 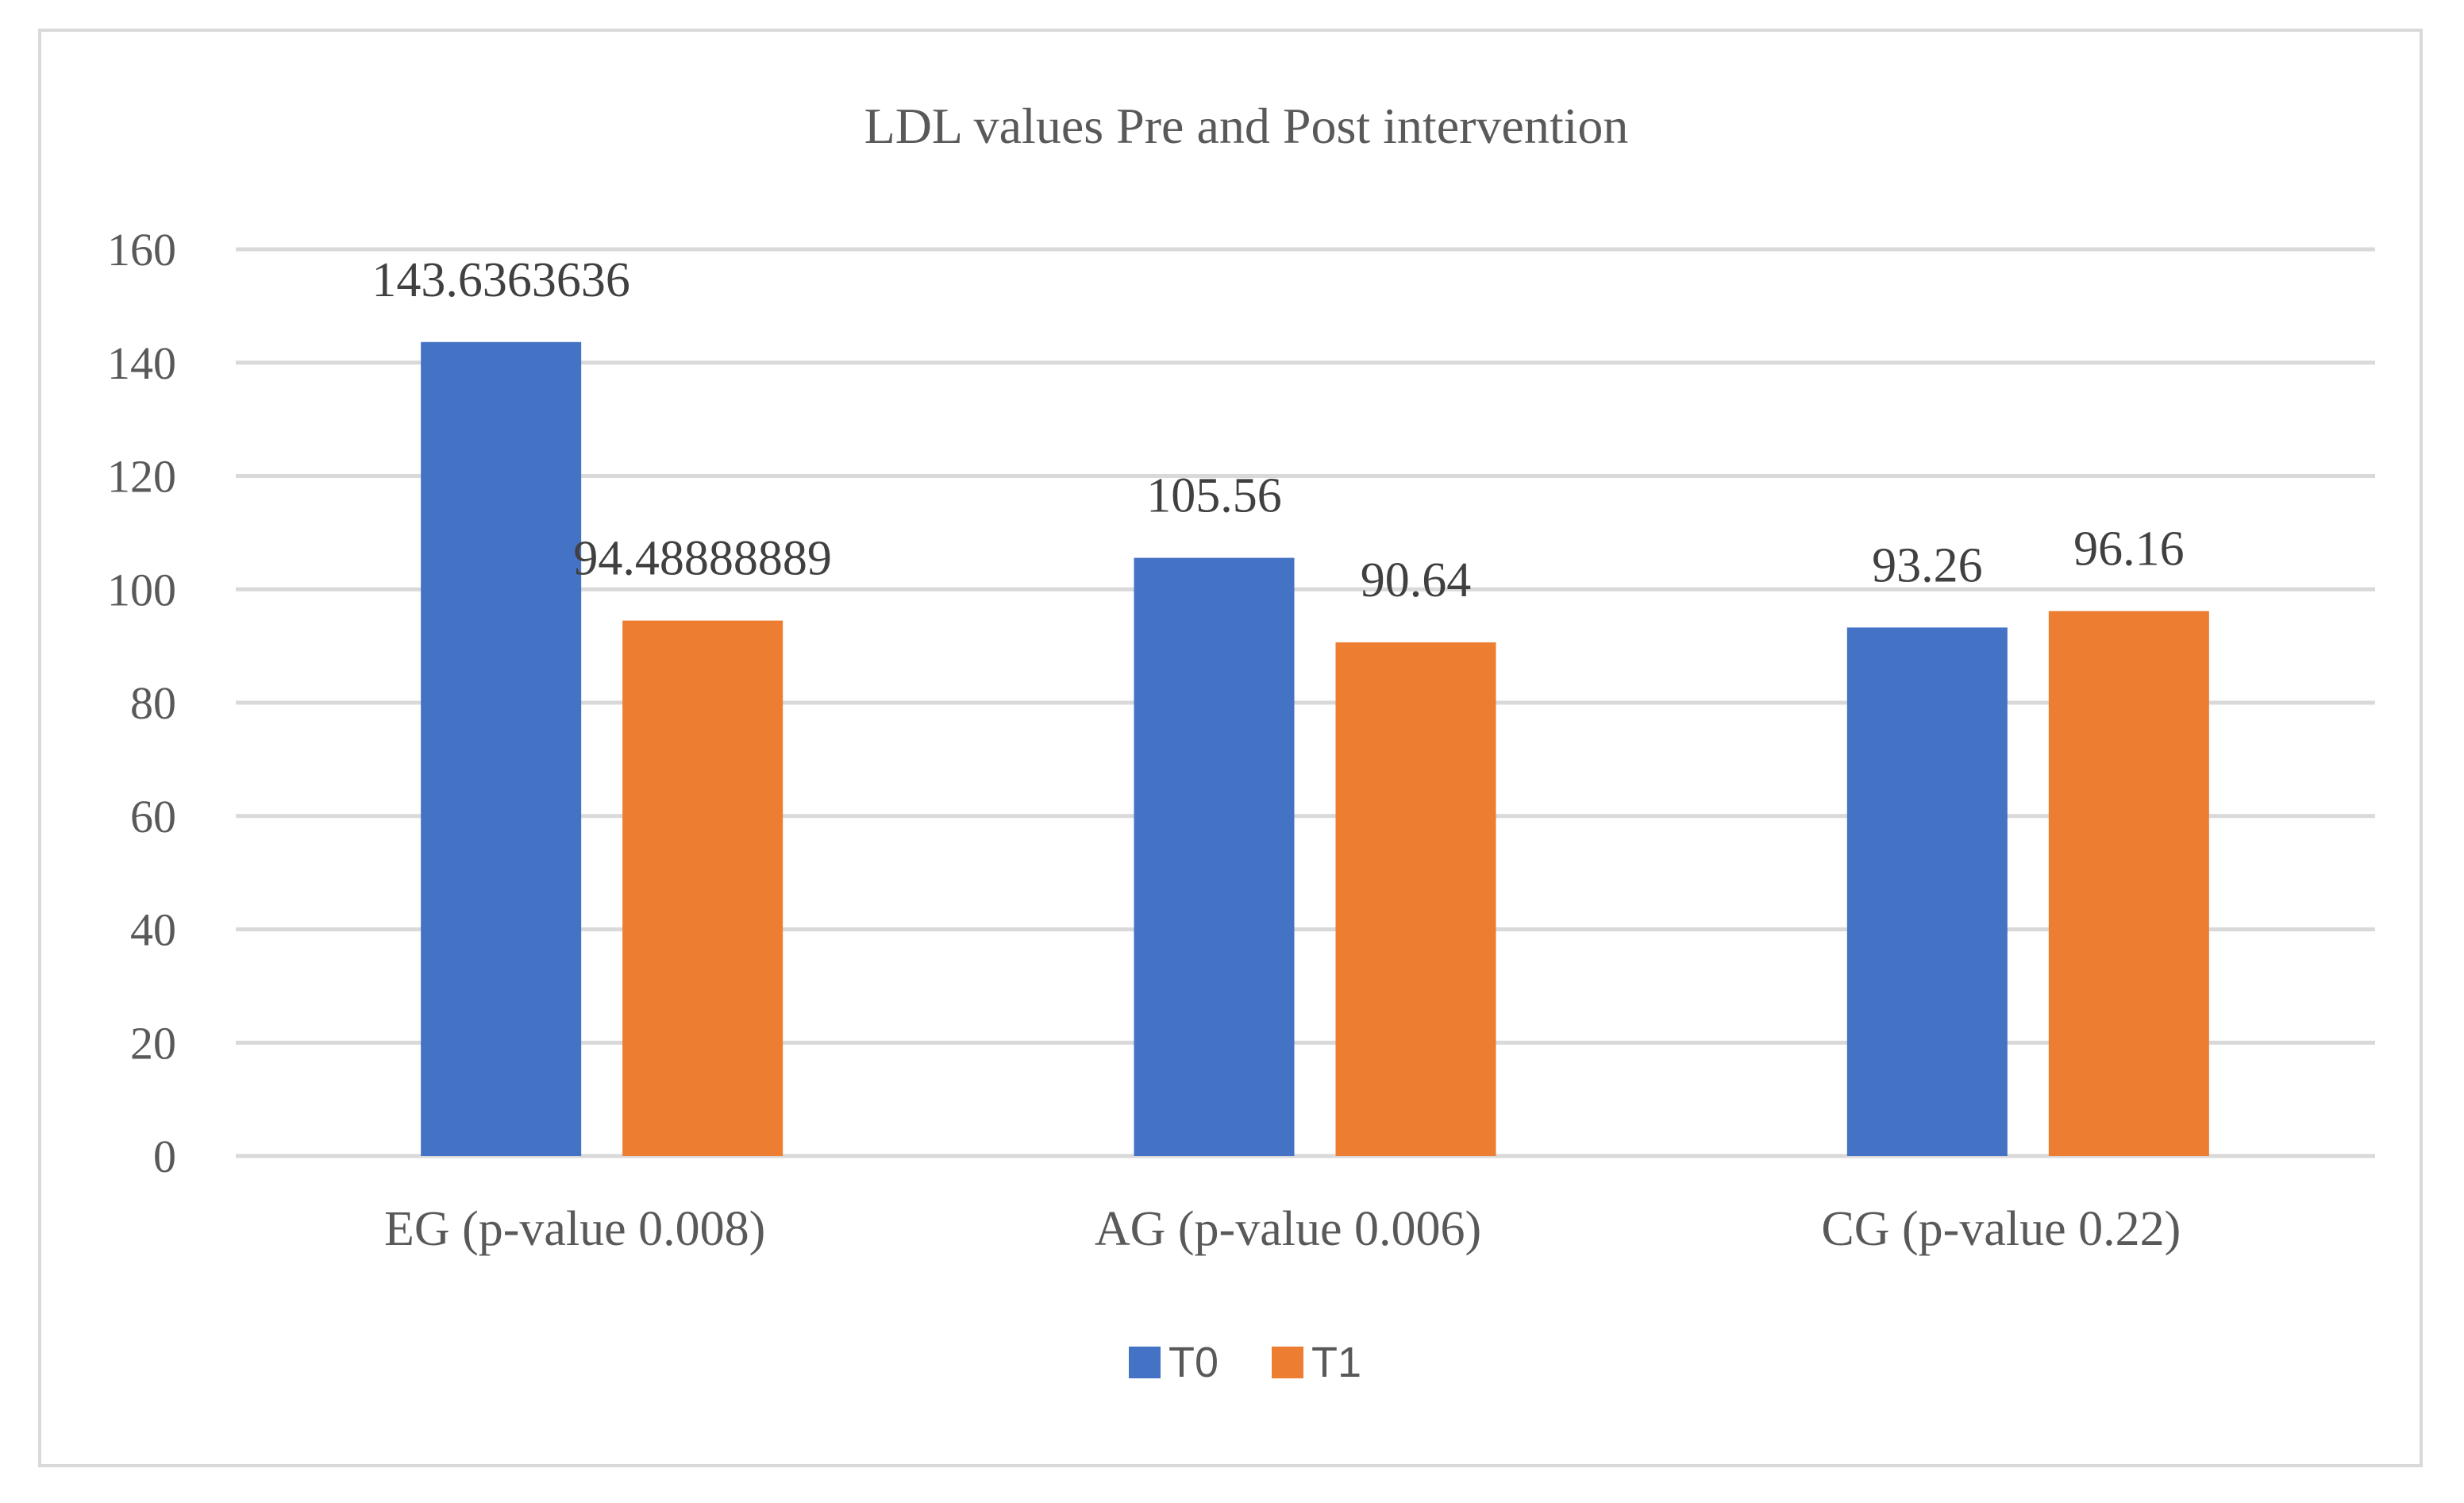 I want to click on data-label-t0-0: 143.6363636, so click(x=501, y=280).